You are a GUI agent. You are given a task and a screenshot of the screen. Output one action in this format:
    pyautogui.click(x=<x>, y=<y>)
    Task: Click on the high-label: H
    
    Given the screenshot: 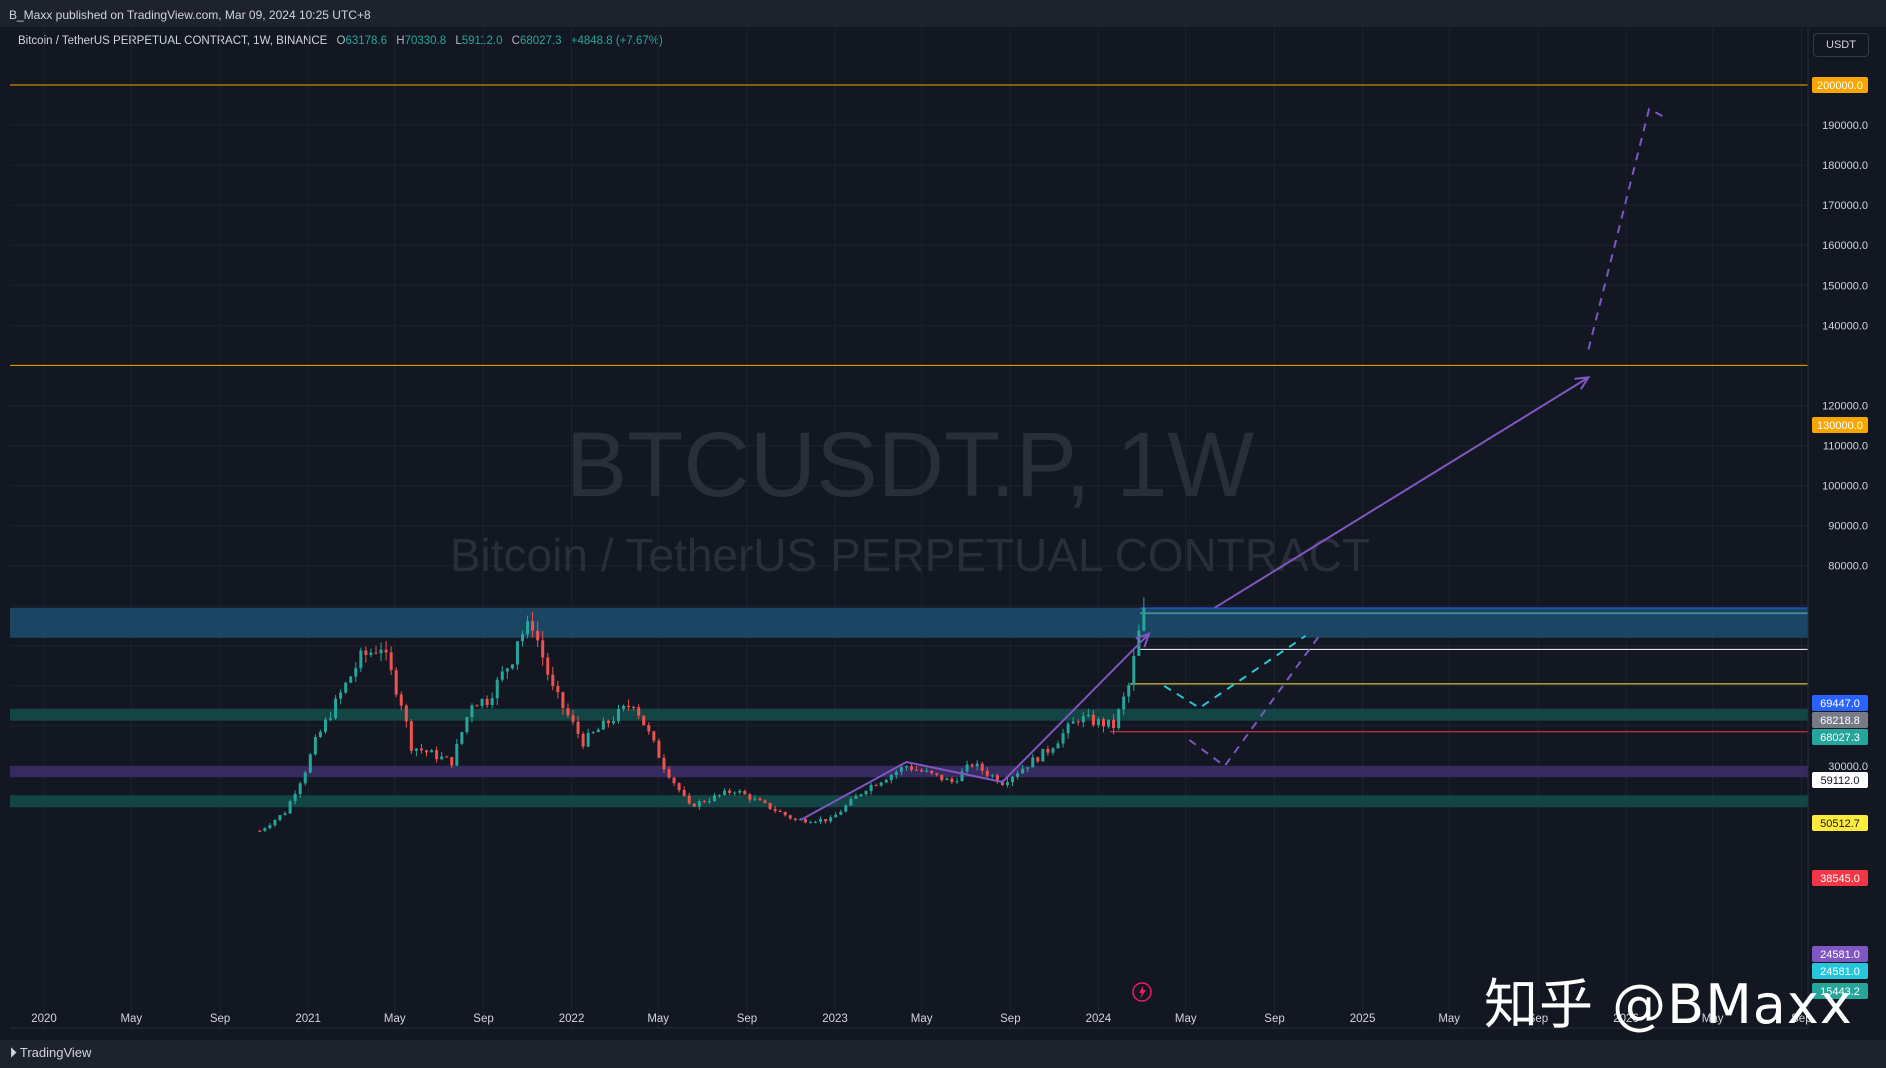 What is the action you would take?
    pyautogui.click(x=400, y=41)
    